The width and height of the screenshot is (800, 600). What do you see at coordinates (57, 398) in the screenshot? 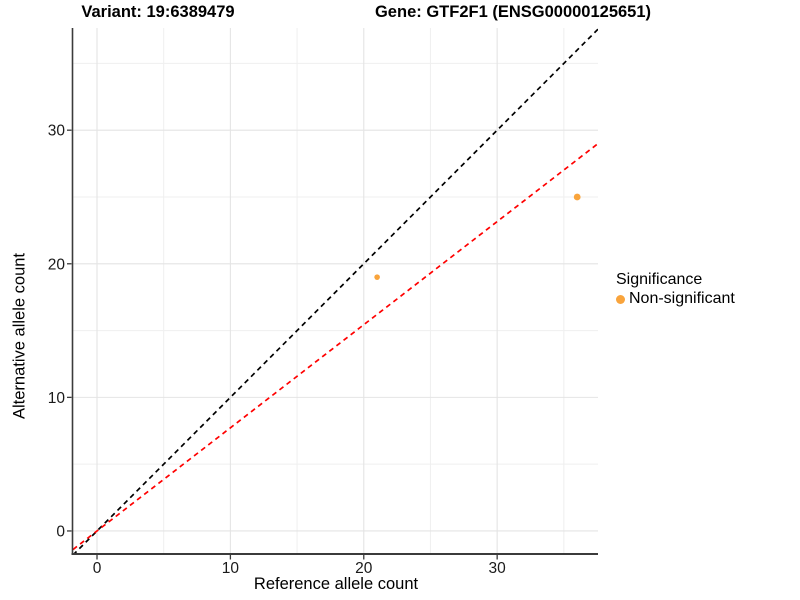
I see `y-tick-label: 10` at bounding box center [57, 398].